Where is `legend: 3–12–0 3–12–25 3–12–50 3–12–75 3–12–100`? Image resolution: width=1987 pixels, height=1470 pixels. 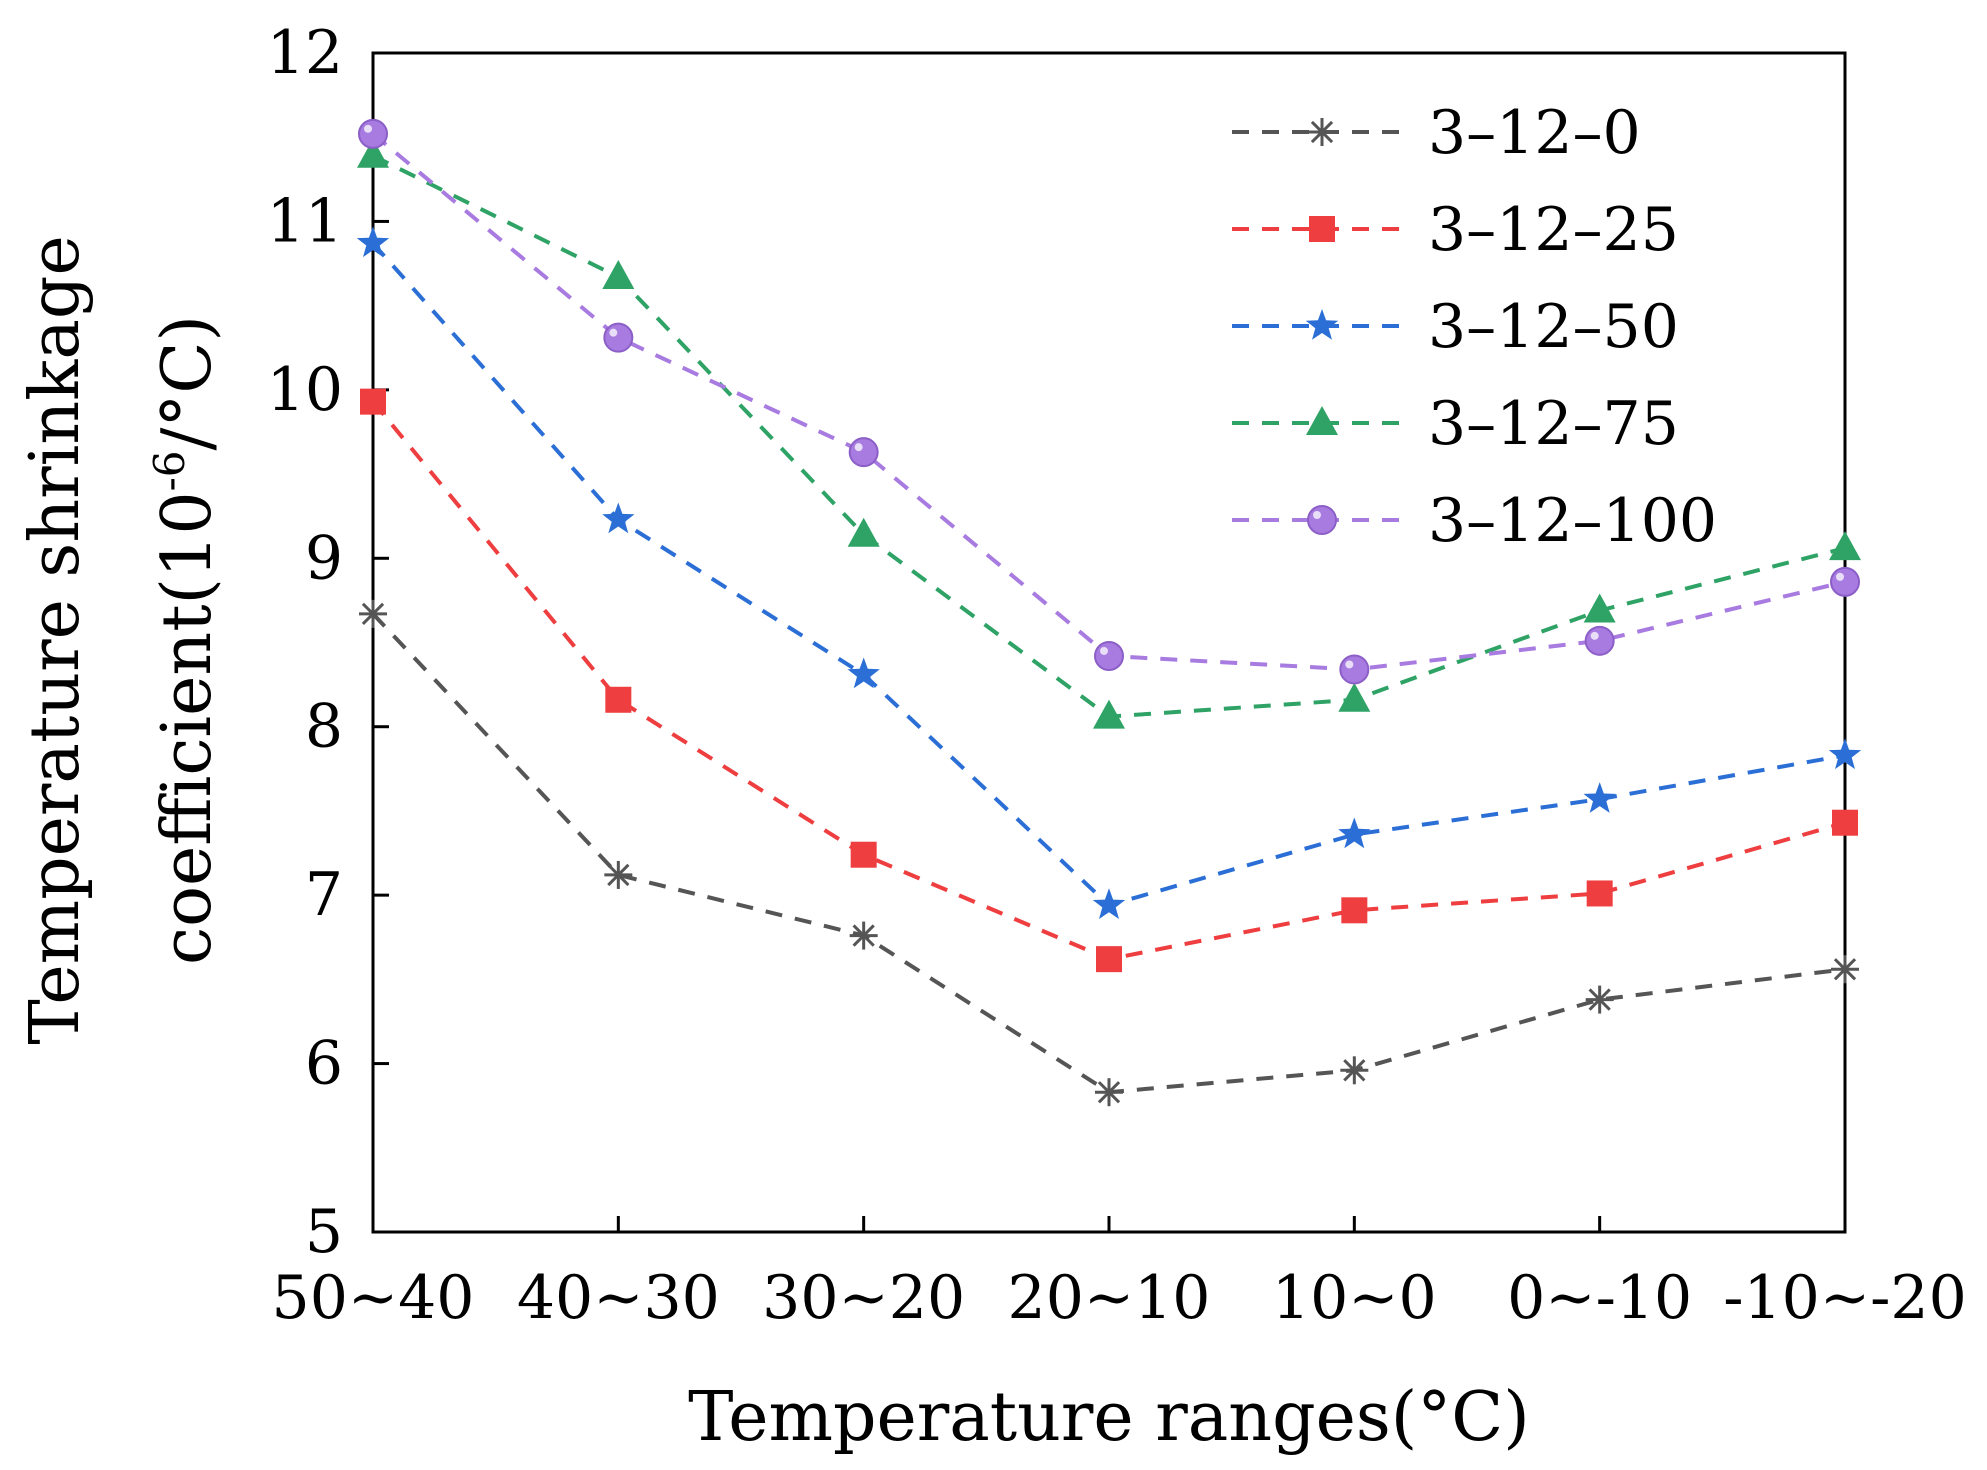
legend: 3–12–0 3–12–25 3–12–50 3–12–75 3–12–100 is located at coordinates (1474, 327).